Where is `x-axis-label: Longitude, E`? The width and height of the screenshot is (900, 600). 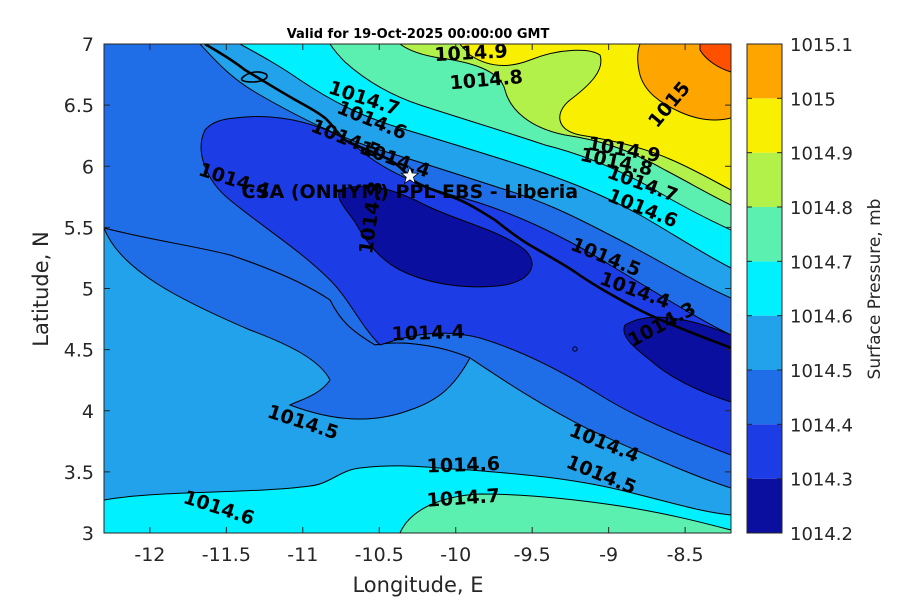
x-axis-label: Longitude, E is located at coordinates (417, 585).